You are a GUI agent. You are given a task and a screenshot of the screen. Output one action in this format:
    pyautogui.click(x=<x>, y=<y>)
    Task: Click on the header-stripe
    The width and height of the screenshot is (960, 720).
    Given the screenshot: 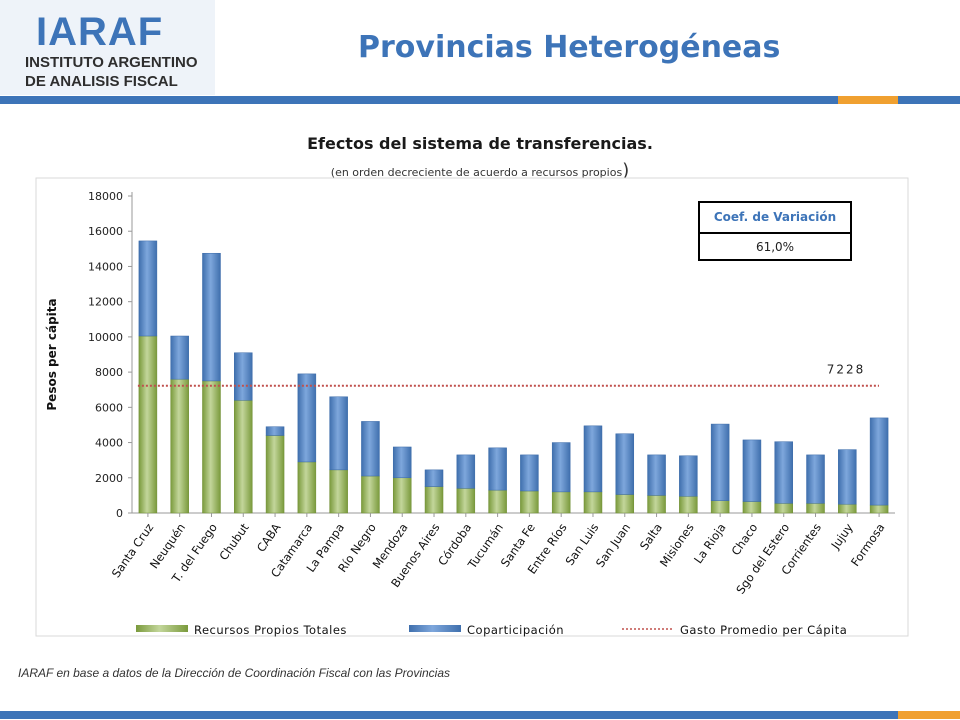 What is the action you would take?
    pyautogui.click(x=480, y=100)
    